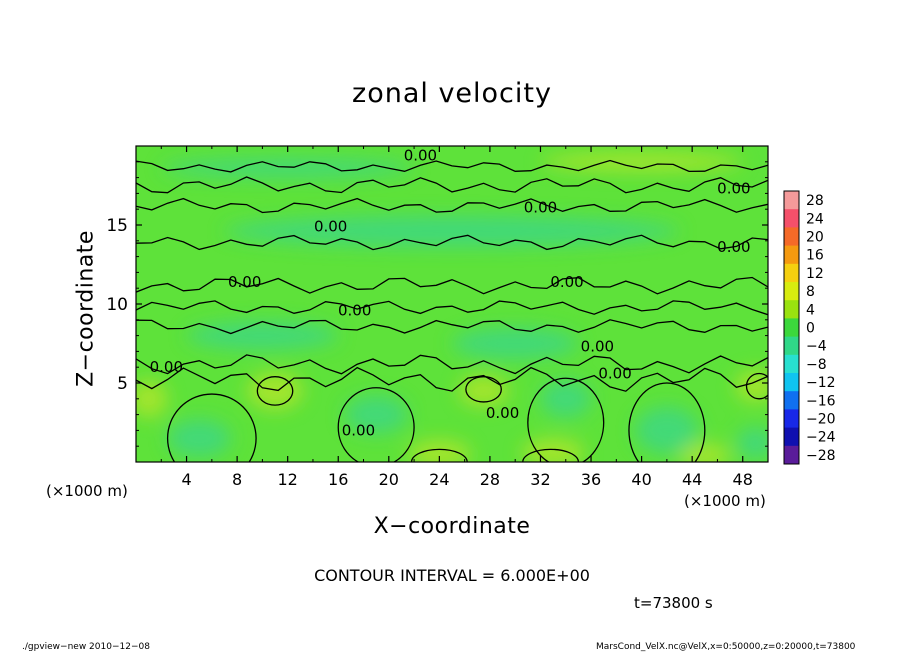 The height and width of the screenshot is (654, 904). Describe the element at coordinates (117, 305) in the screenshot. I see `y-tick-label: 10` at that location.